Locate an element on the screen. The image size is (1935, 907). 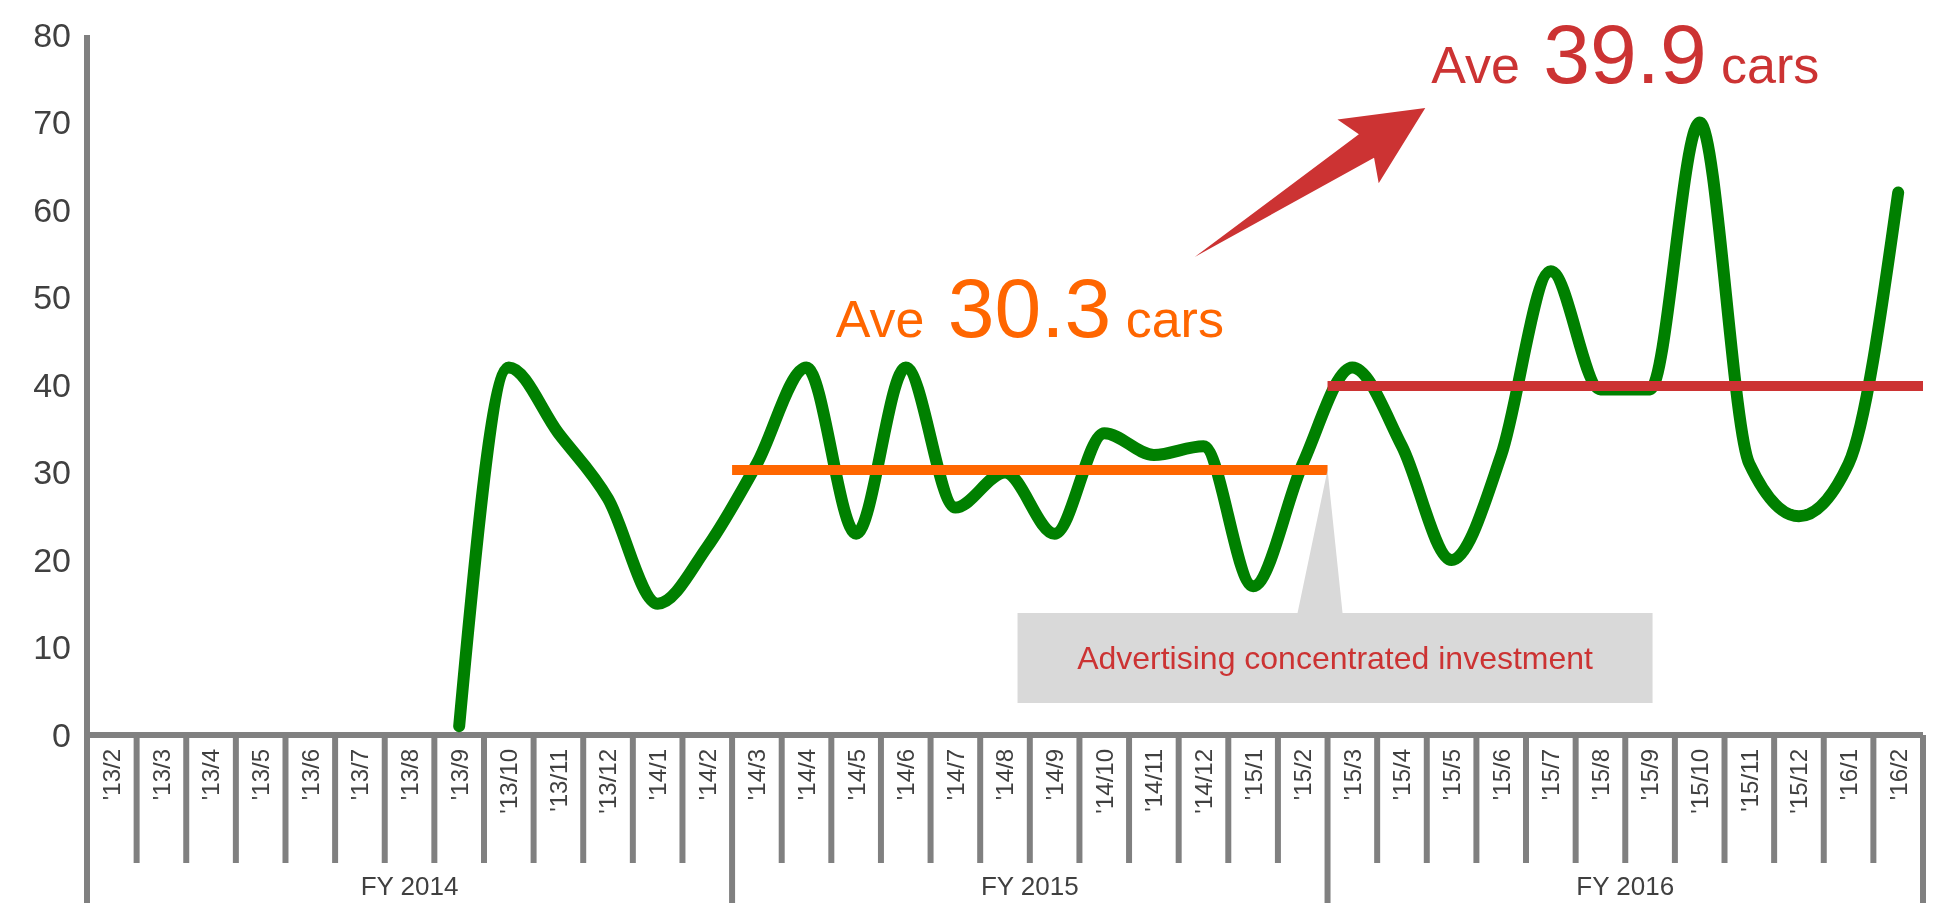
x-tick-label: '14/8 is located at coordinates (1005, 775).